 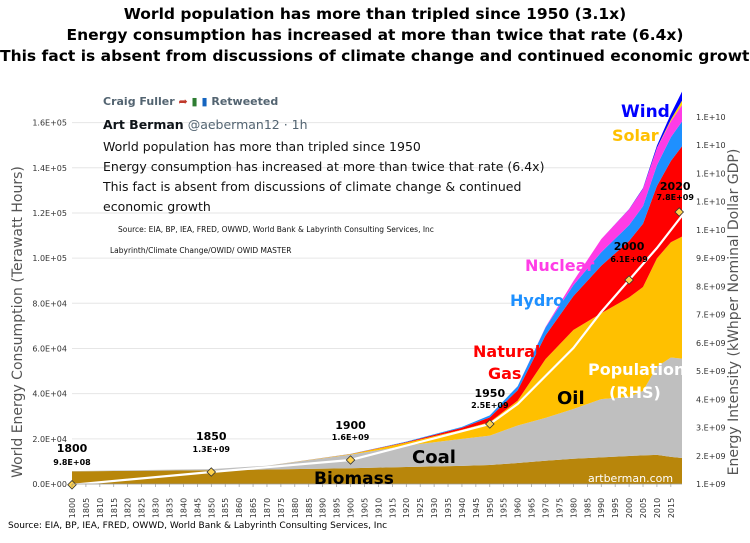 What do you see at coordinates (711, 399) in the screenshot?
I see `y2-tick-label: 4.E+09` at bounding box center [711, 399].